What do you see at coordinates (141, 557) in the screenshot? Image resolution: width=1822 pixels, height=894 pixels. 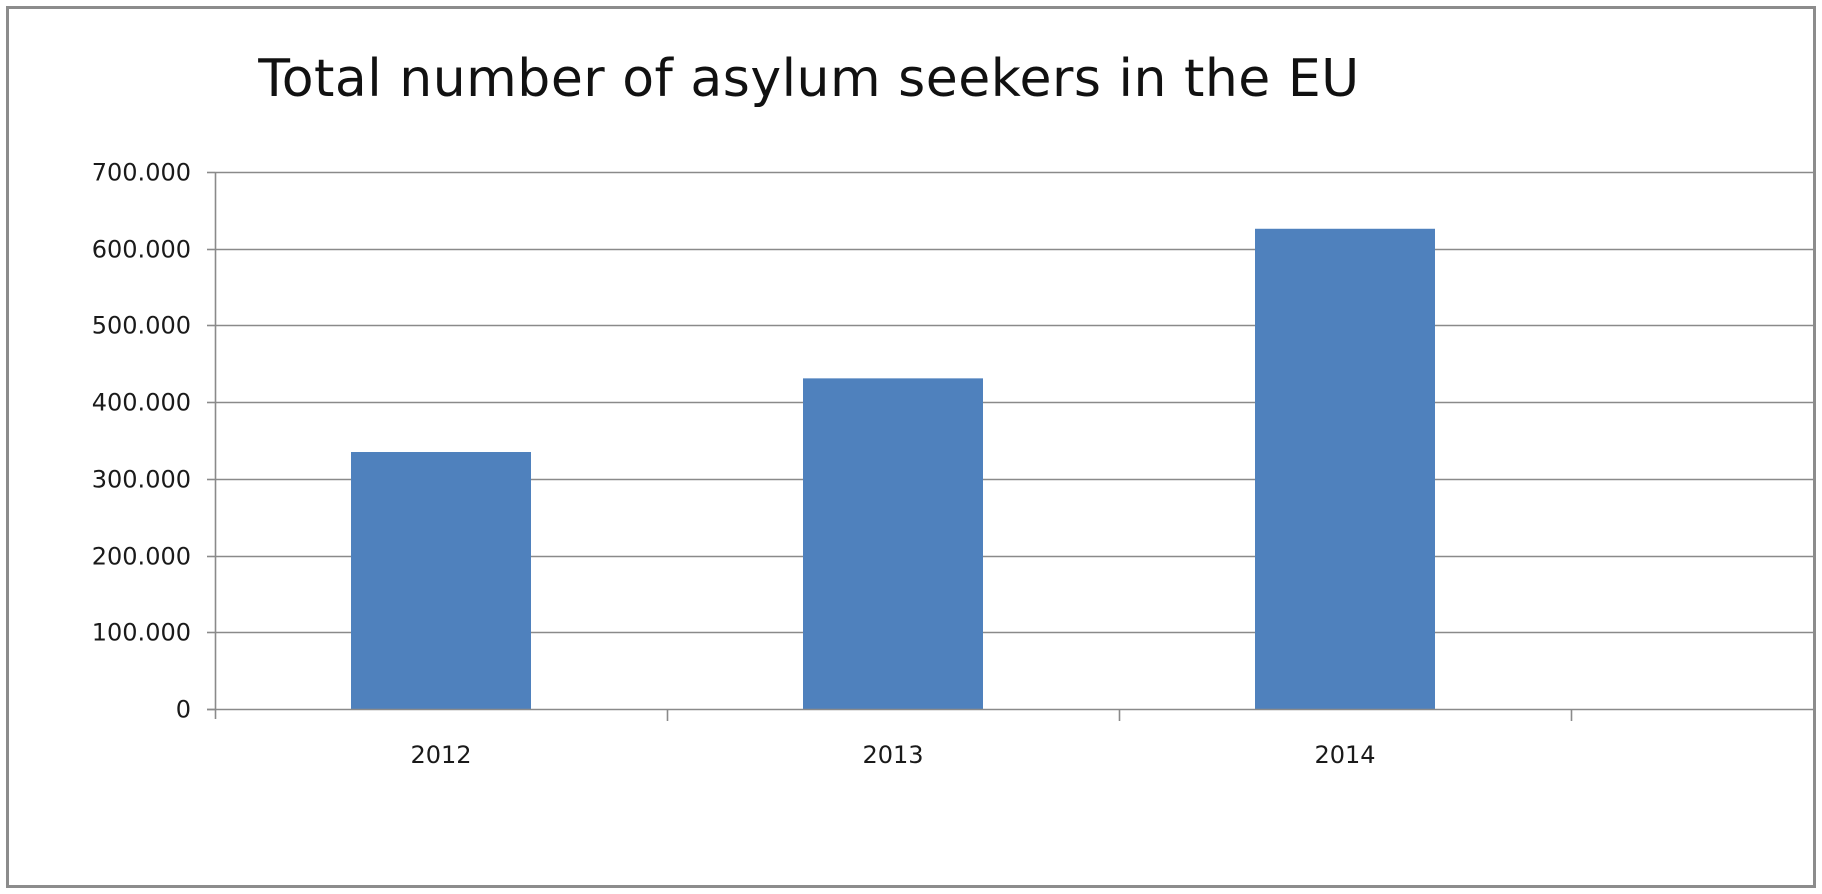 I see `y-tick-label: 200.000` at bounding box center [141, 557].